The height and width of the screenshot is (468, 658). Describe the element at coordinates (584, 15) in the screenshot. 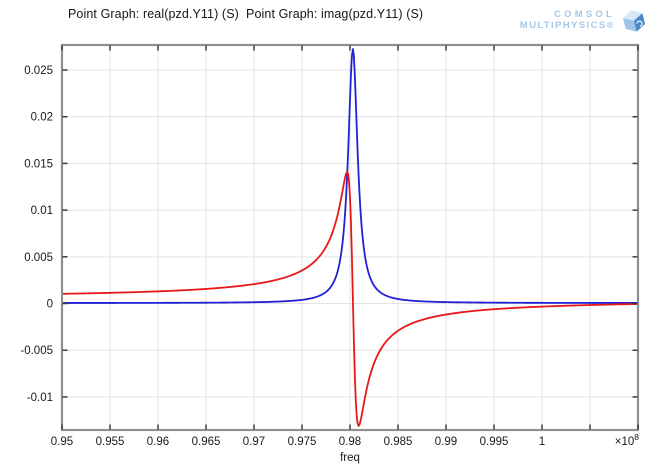

I see `comsol-logo-line1: COMSOL` at that location.